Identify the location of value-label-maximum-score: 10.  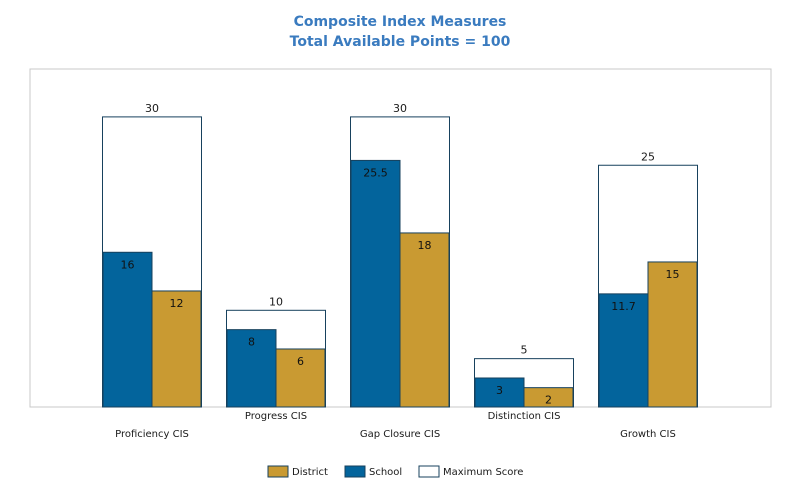
(276, 301).